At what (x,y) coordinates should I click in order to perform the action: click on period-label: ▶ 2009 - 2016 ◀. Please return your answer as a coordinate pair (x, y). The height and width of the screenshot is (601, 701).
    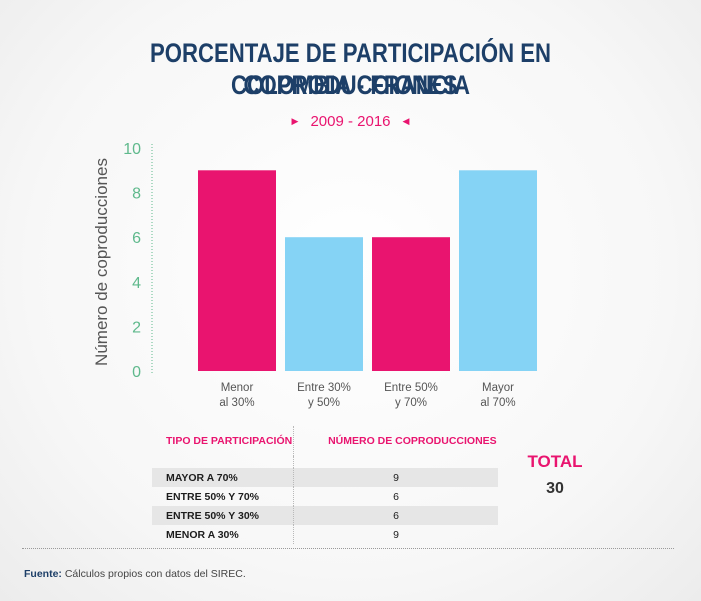
    Looking at the image, I should click on (350, 121).